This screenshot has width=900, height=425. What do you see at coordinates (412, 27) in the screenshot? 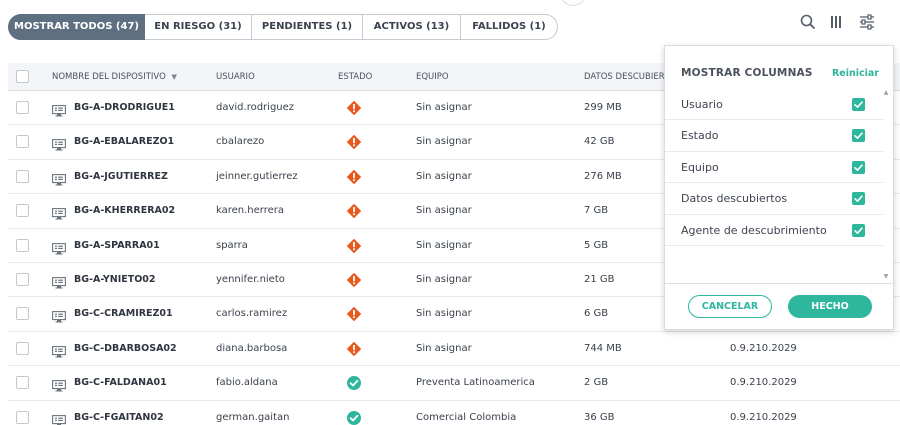
I see `tab-active: ACTIVOS (13)` at bounding box center [412, 27].